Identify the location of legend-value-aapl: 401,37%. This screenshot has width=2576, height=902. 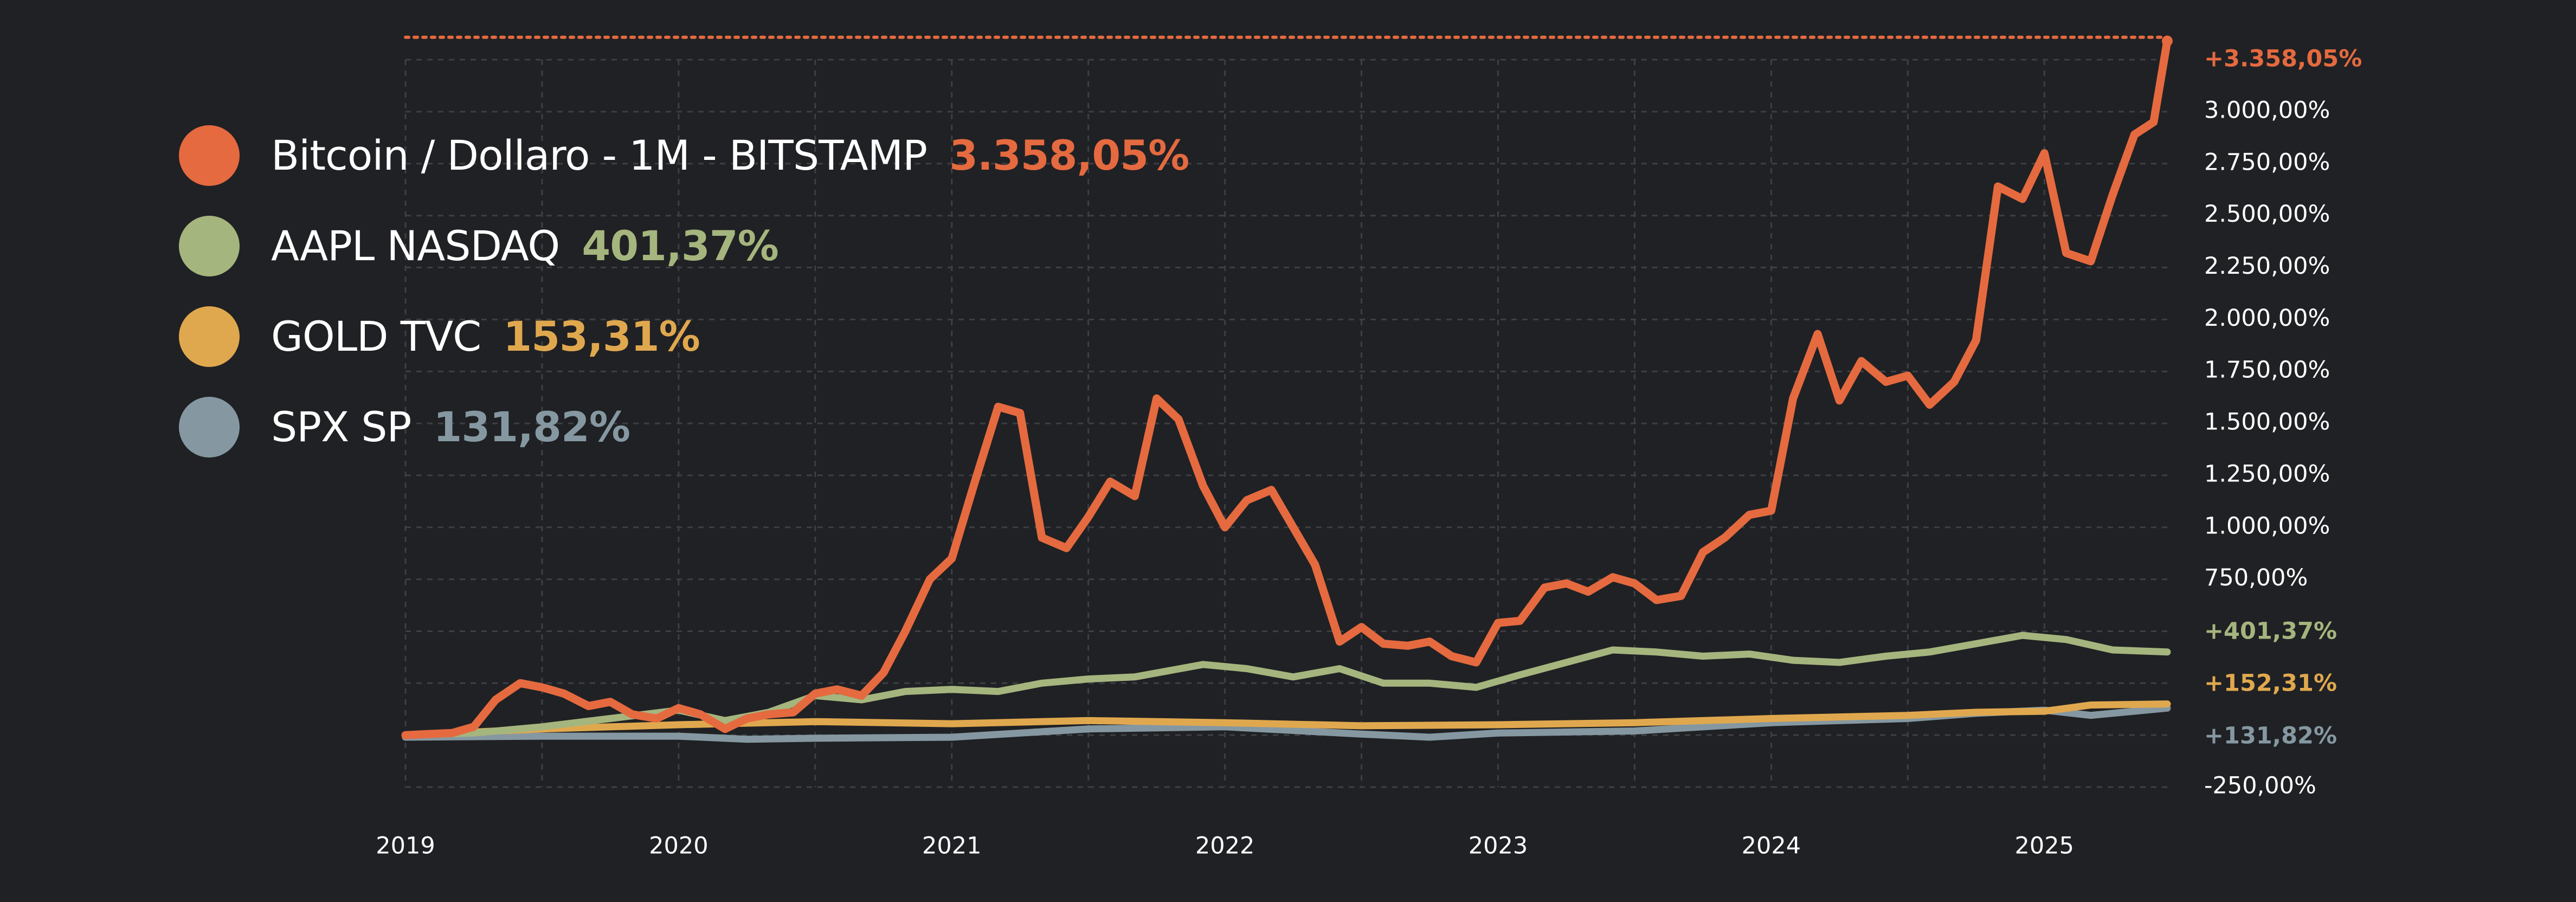
(680, 246).